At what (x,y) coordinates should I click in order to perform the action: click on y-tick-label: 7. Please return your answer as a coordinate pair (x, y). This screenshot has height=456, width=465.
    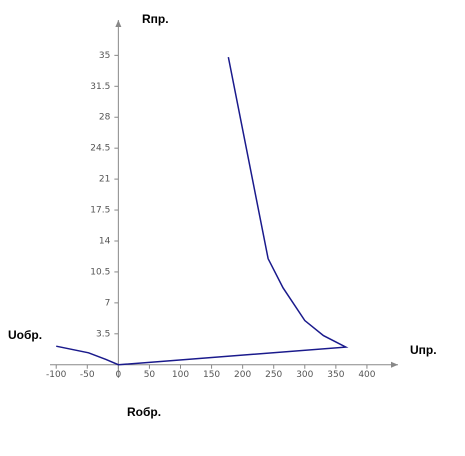
    Looking at the image, I should click on (108, 303).